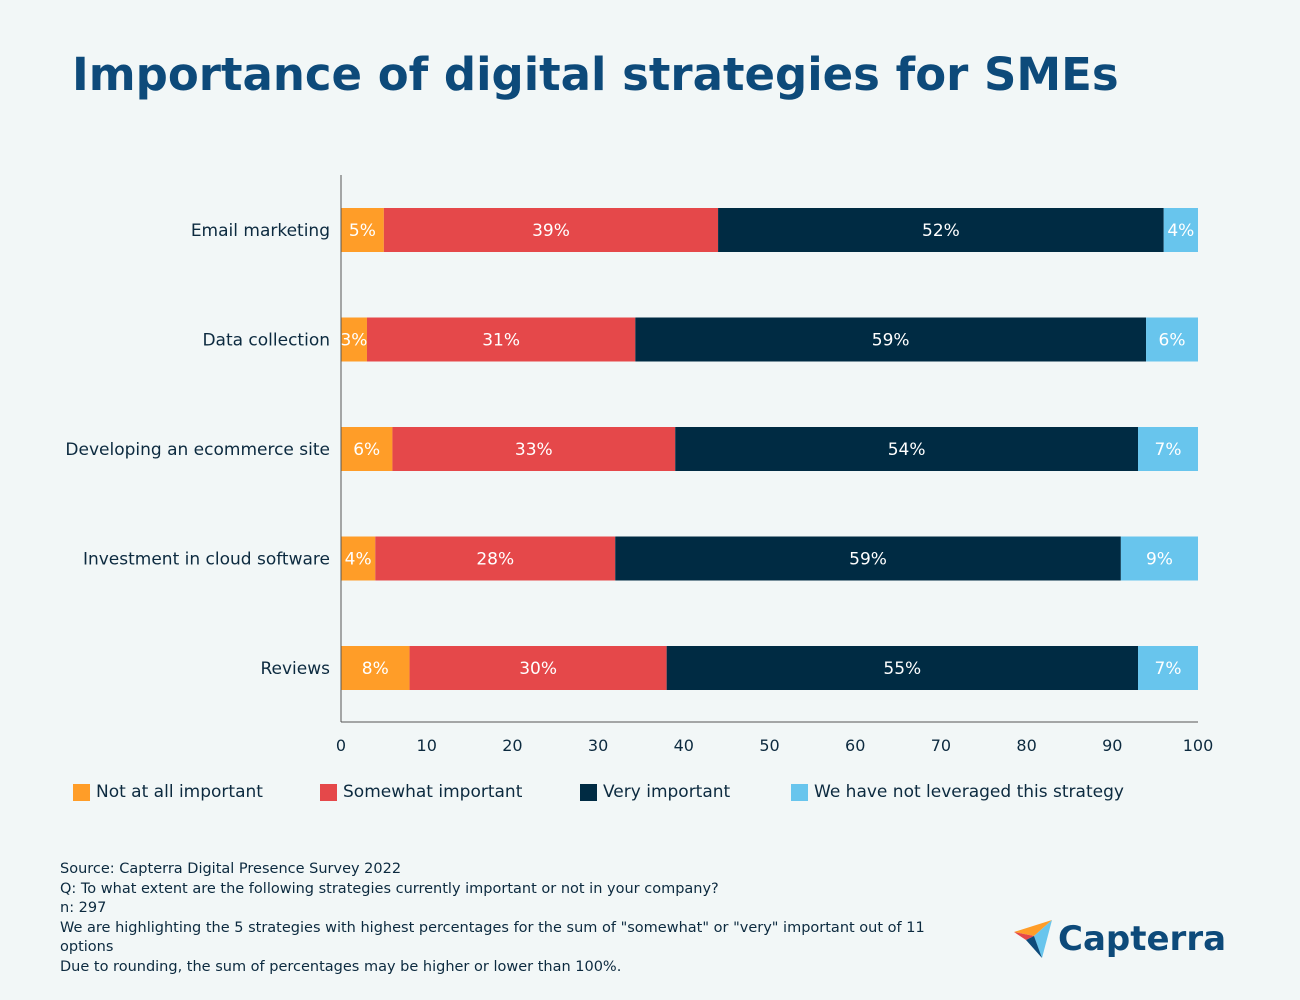 This screenshot has width=1300, height=1000. What do you see at coordinates (1033, 939) in the screenshot?
I see `capterra-arrow-icon` at bounding box center [1033, 939].